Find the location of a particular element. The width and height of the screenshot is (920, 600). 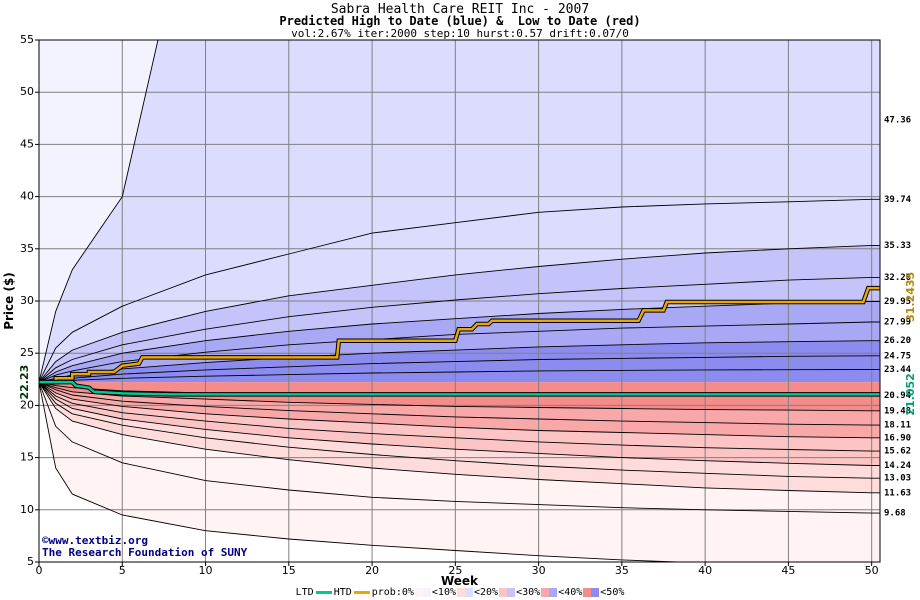

legend-ltd-swatch is located at coordinates (323, 592).